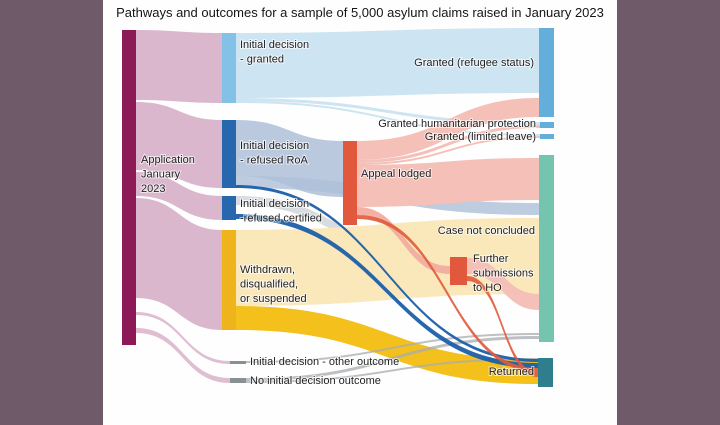 Image resolution: width=720 pixels, height=425 pixels. Describe the element at coordinates (392, 348) in the screenshot. I see `flow-init_other-r_casenot` at that location.